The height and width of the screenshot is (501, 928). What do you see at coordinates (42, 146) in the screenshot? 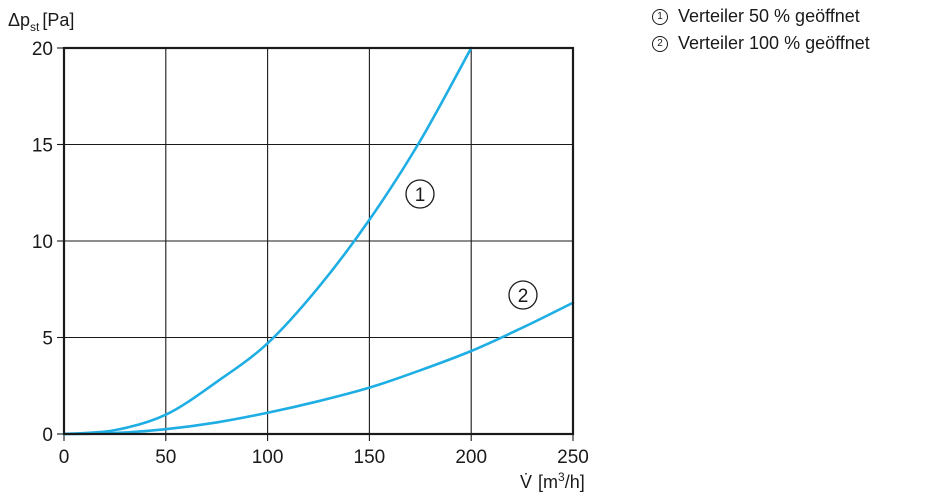
I see `y-tick-label: 15` at bounding box center [42, 146].